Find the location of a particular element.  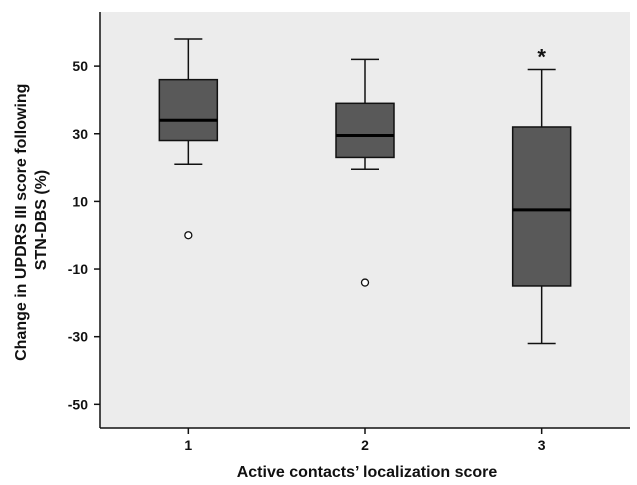

x-axis-ticks: 1 2 3 is located at coordinates (365, 440).